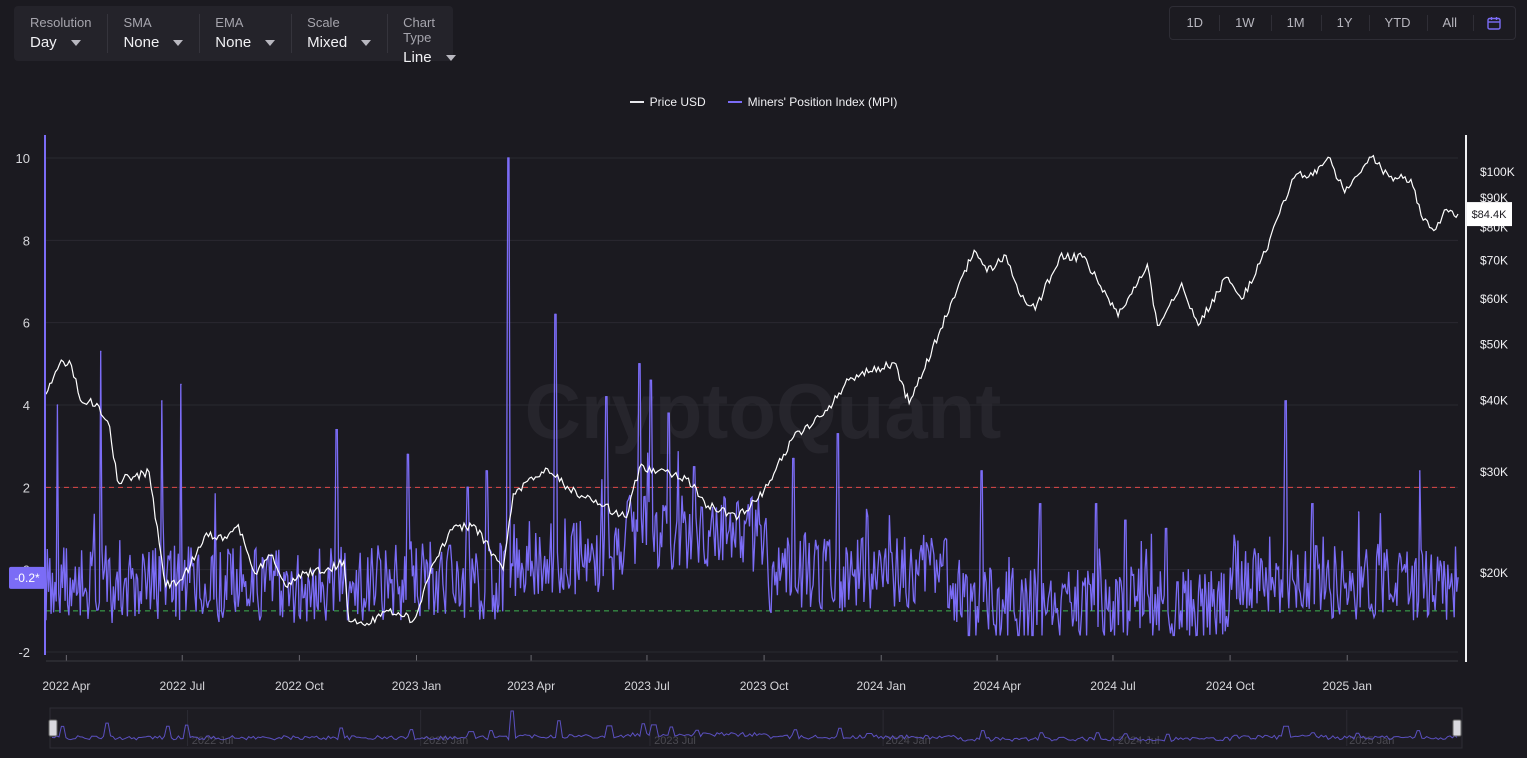 The image size is (1527, 758). I want to click on x-tick-label: 2023 Jul, so click(646, 686).